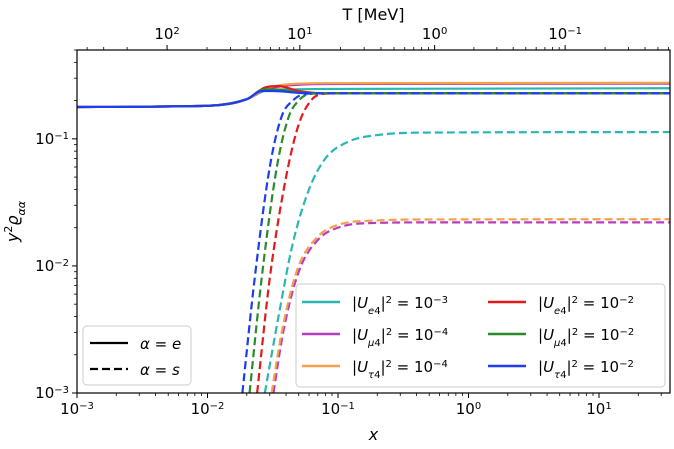 Image resolution: width=674 pixels, height=449 pixels. Describe the element at coordinates (468, 409) in the screenshot. I see `x-tick-label: 10⁰` at that location.